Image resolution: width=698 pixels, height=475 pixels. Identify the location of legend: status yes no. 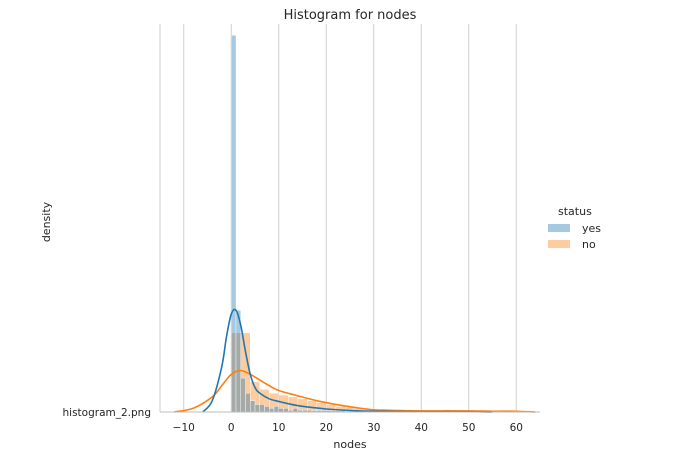
(574, 228).